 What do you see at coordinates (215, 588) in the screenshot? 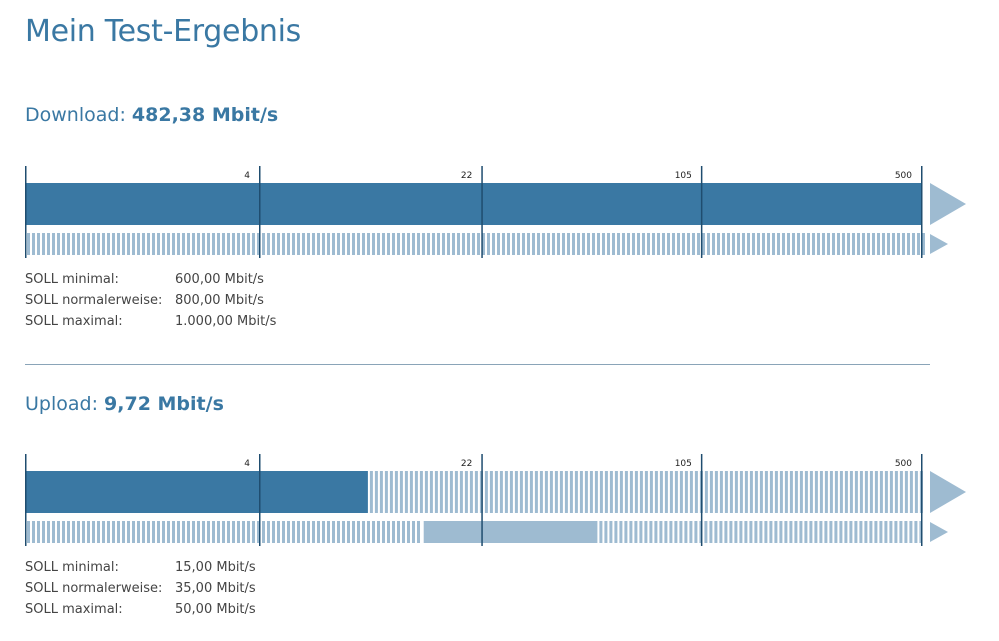
I see `soll-normal-value: 35,00 Mbit/s` at bounding box center [215, 588].